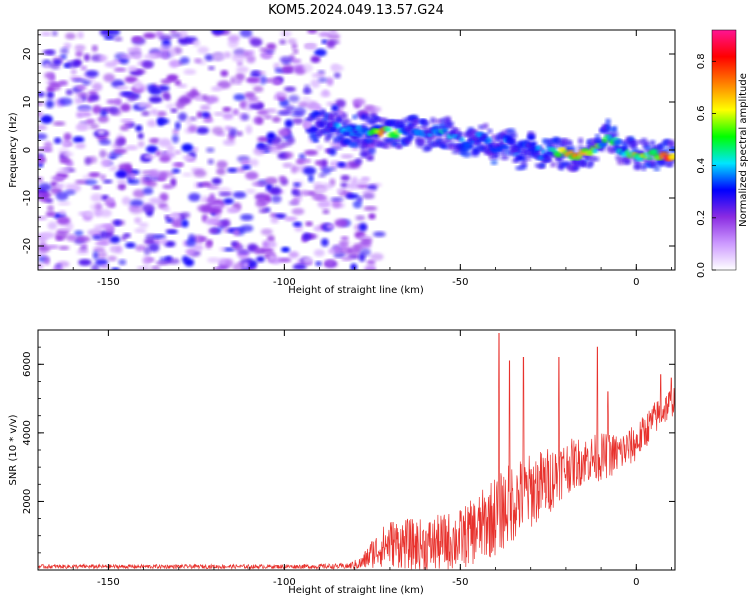 This screenshot has height=600, width=750. What do you see at coordinates (27, 198) in the screenshot?
I see `y-tick-label: -10` at bounding box center [27, 198].